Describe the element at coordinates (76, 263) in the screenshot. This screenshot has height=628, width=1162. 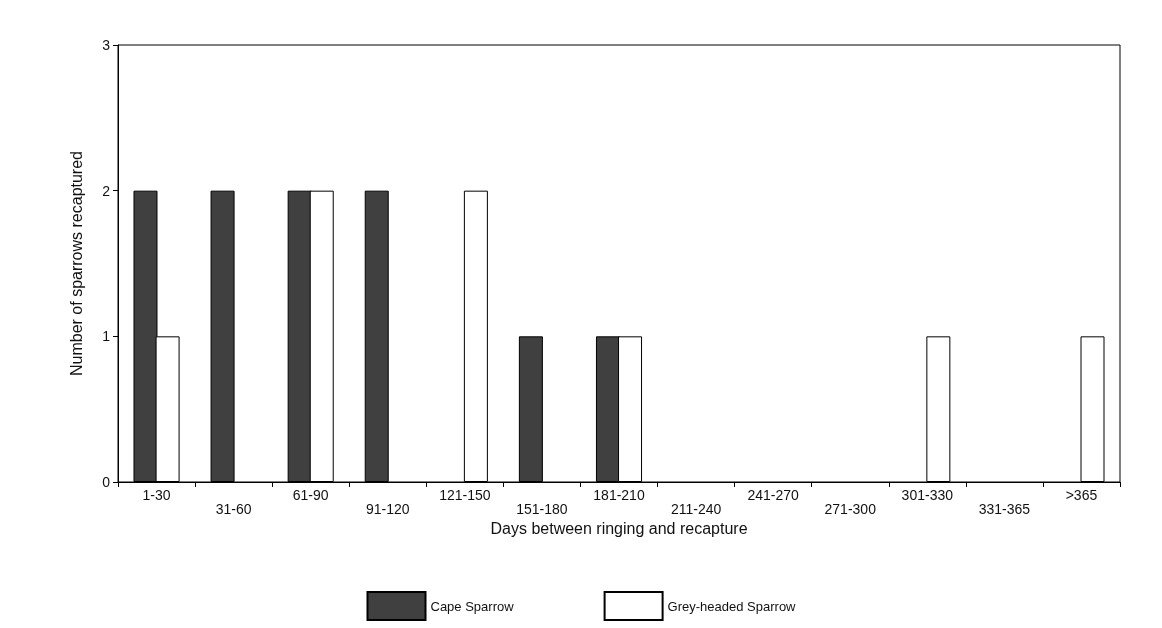
I see `y-axis-title: Number of sparrows recaptured` at that location.